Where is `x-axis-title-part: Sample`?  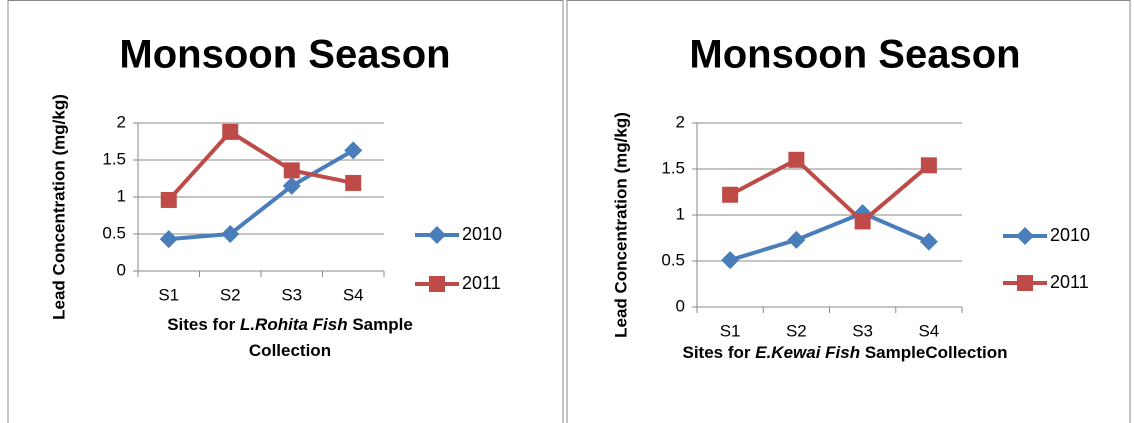
x-axis-title-part: Sample is located at coordinates (380, 324).